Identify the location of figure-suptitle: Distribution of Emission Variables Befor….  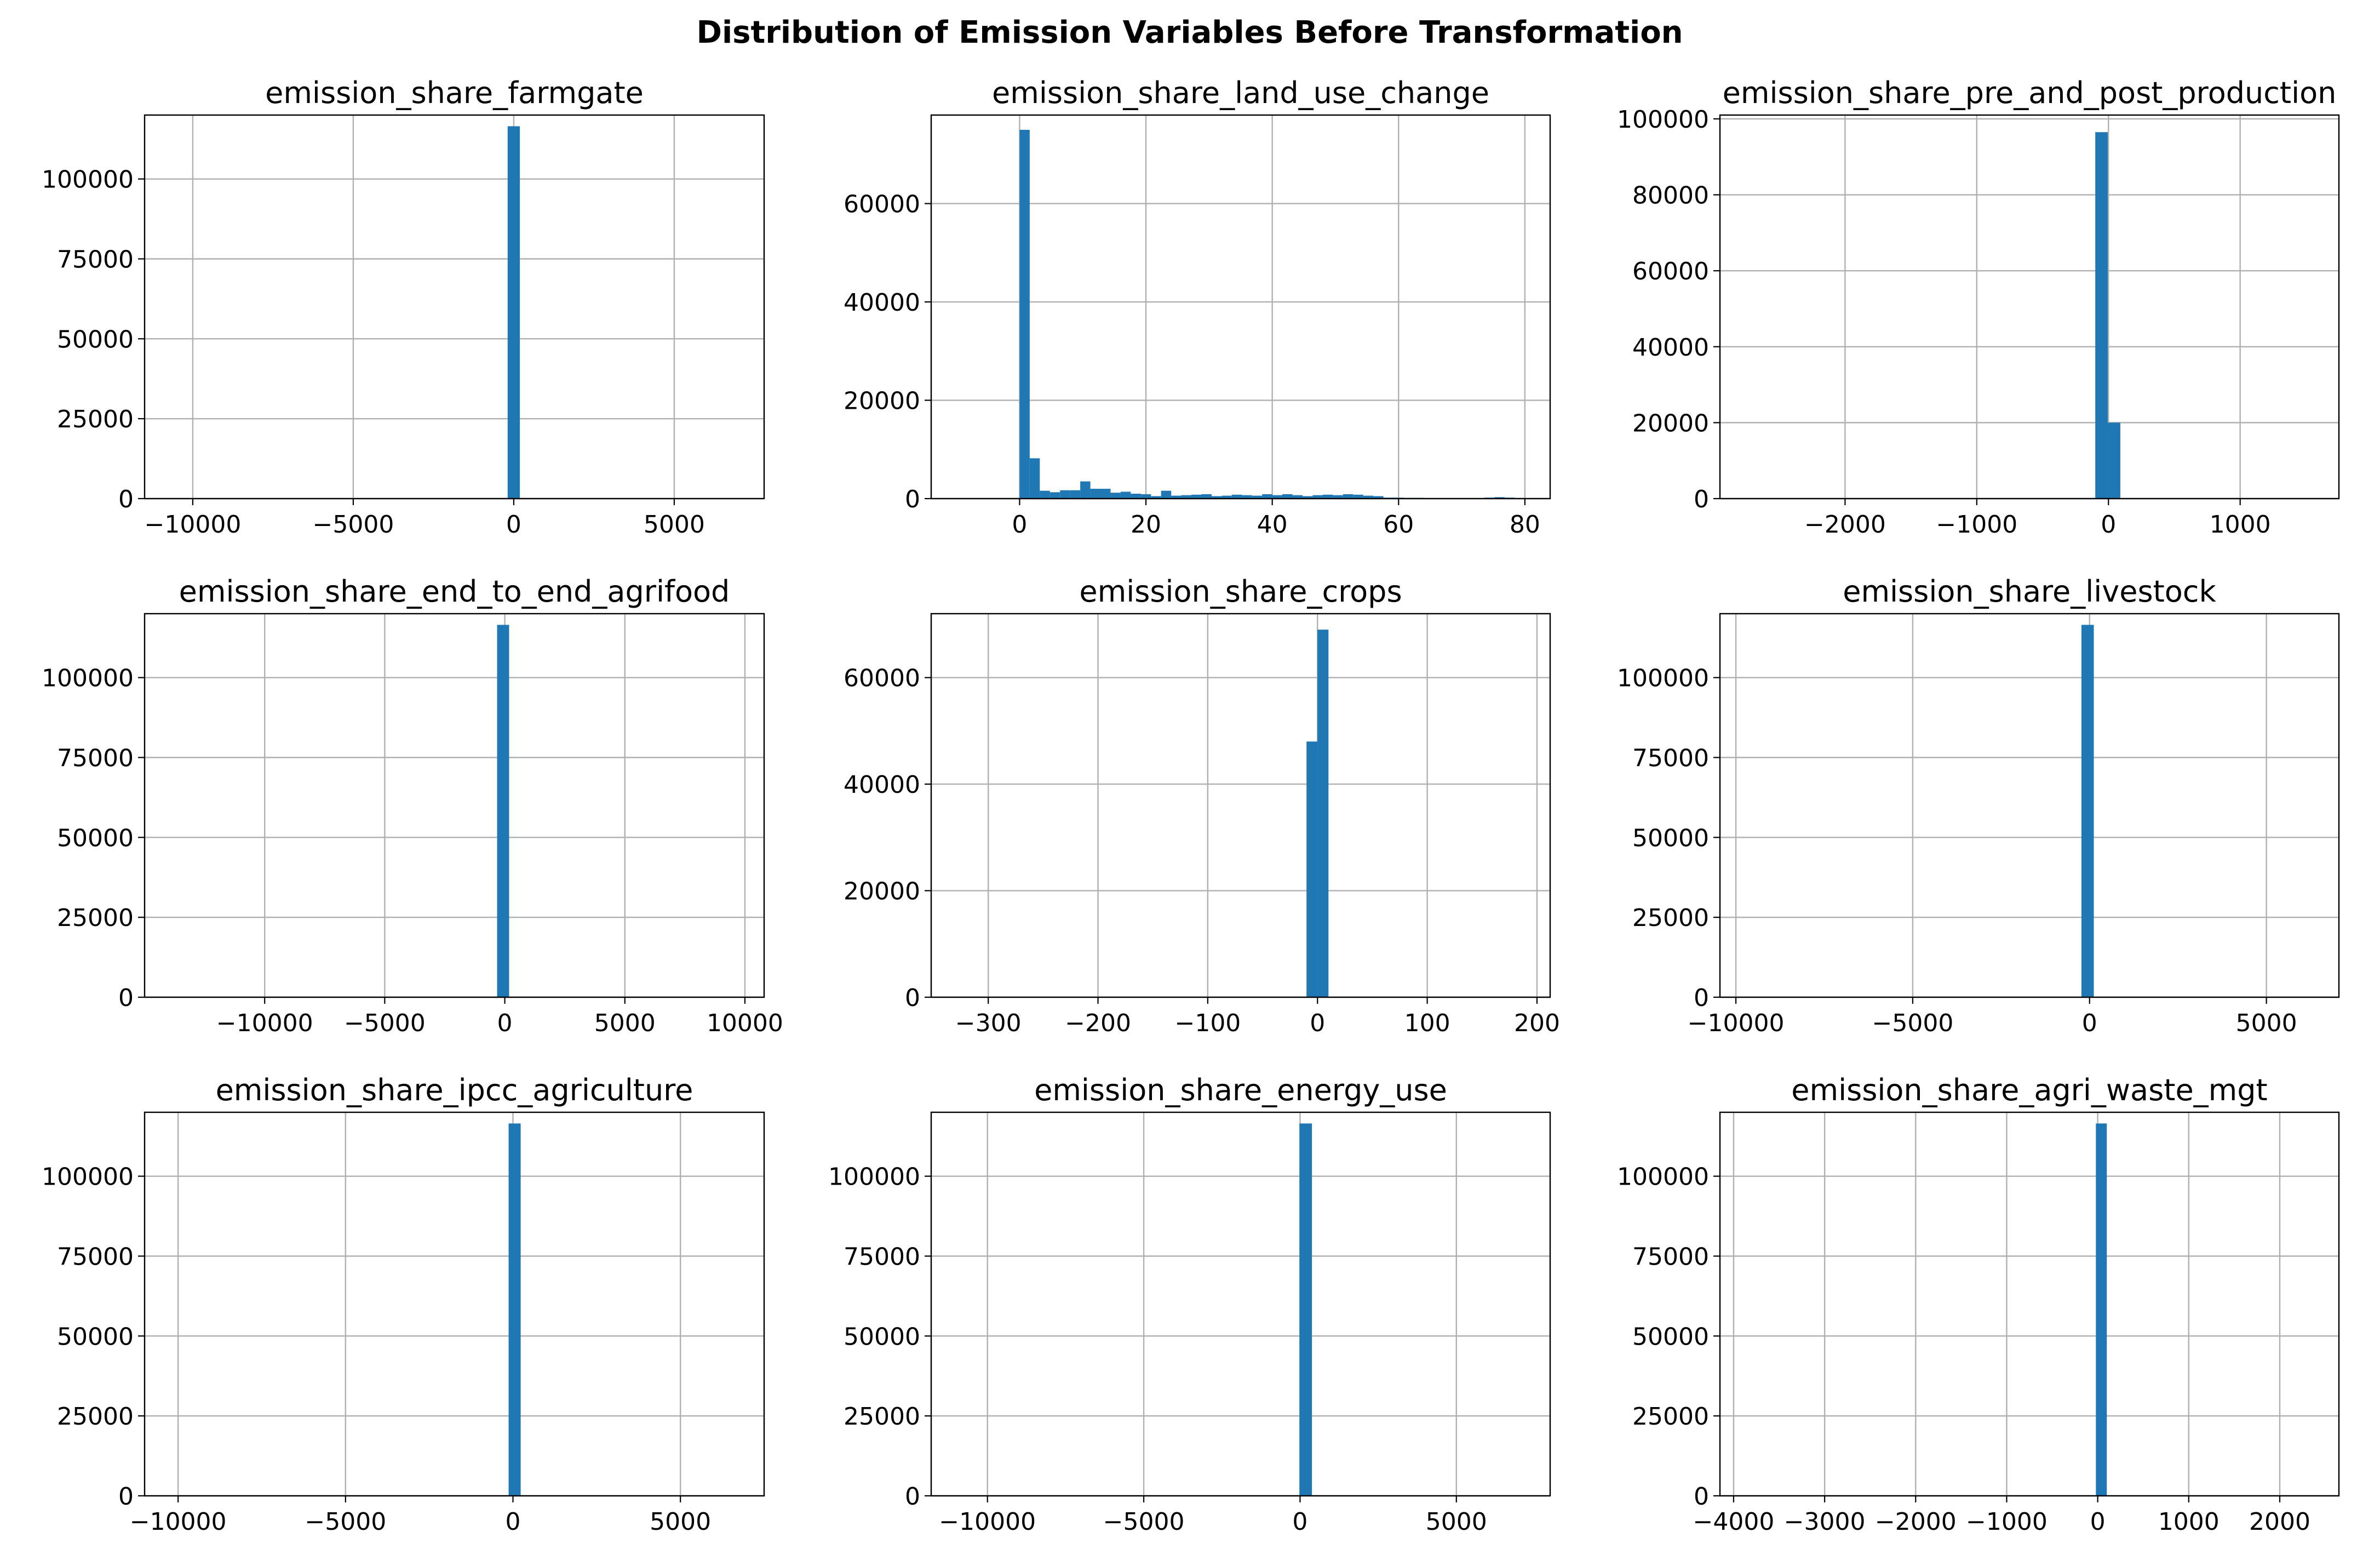
(1189, 32).